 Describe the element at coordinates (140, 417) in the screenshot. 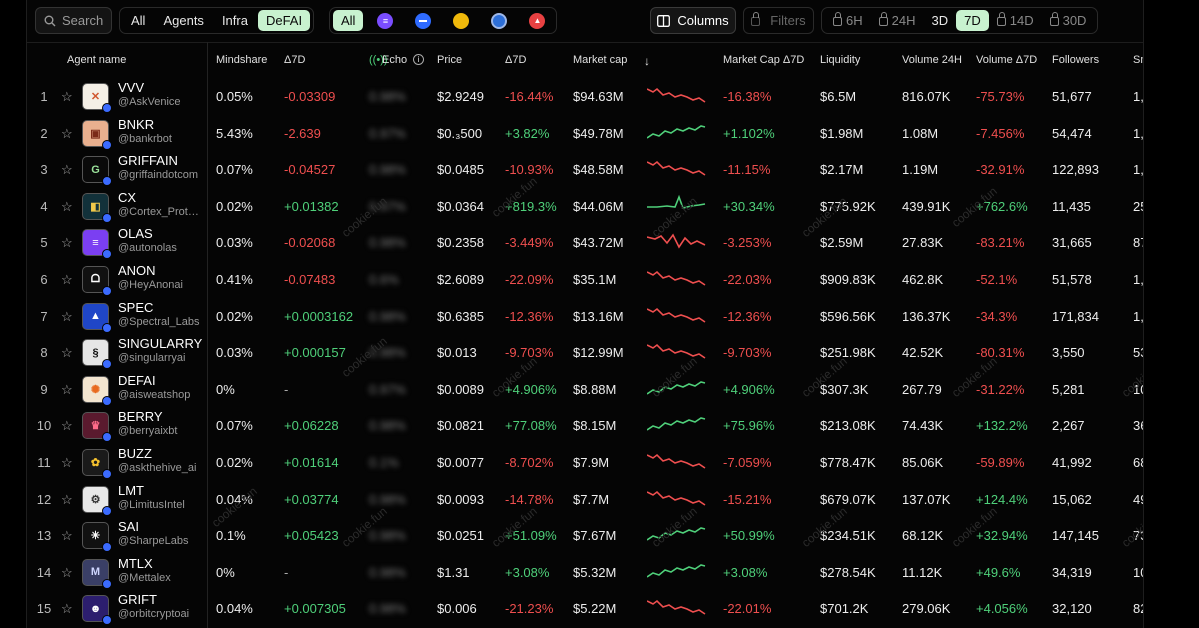

I see `agent-name: BERRY` at that location.